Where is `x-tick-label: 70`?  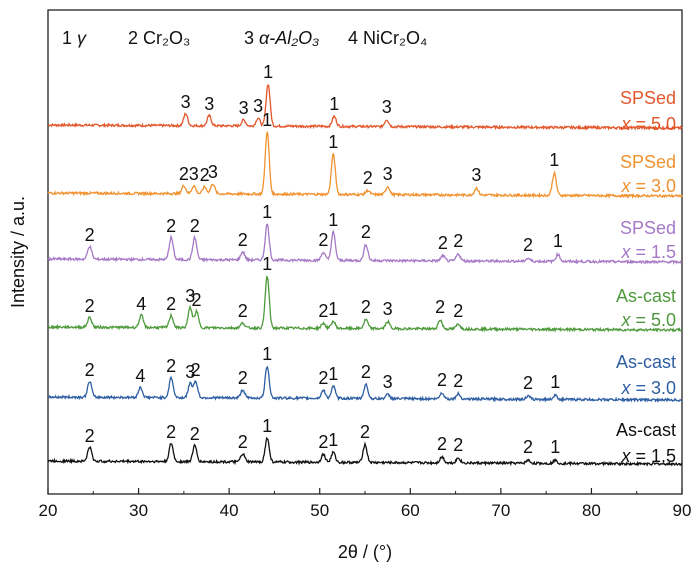
x-tick-label: 70 is located at coordinates (500, 510).